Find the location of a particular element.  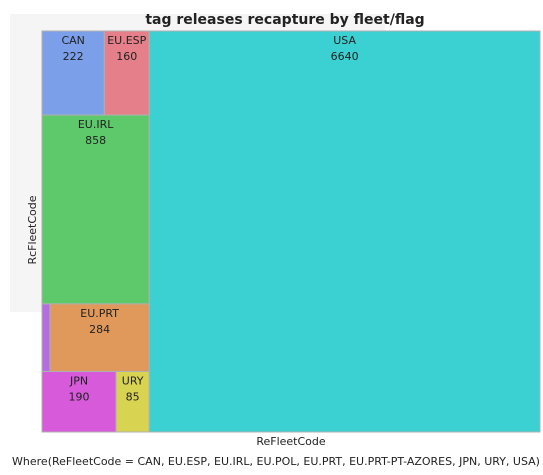

cell-value: 190 is located at coordinates (79, 396).